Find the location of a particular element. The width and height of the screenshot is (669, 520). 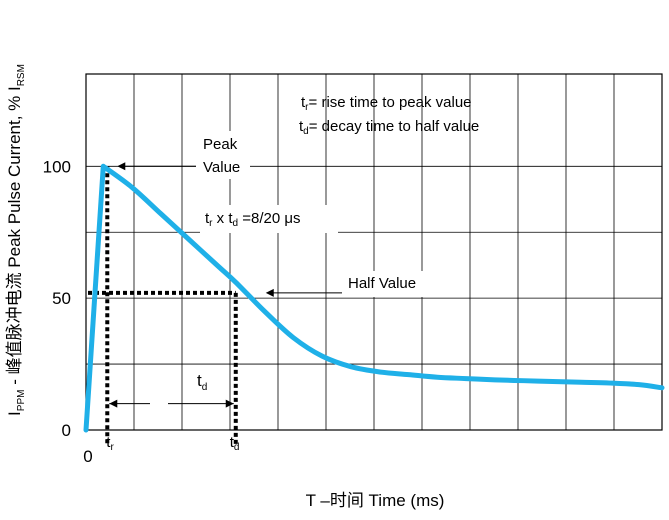

y-axis-label: IPPM - 峰值脉冲电流 Peak Pulse Current, % IRSM is located at coordinates (16, 240).